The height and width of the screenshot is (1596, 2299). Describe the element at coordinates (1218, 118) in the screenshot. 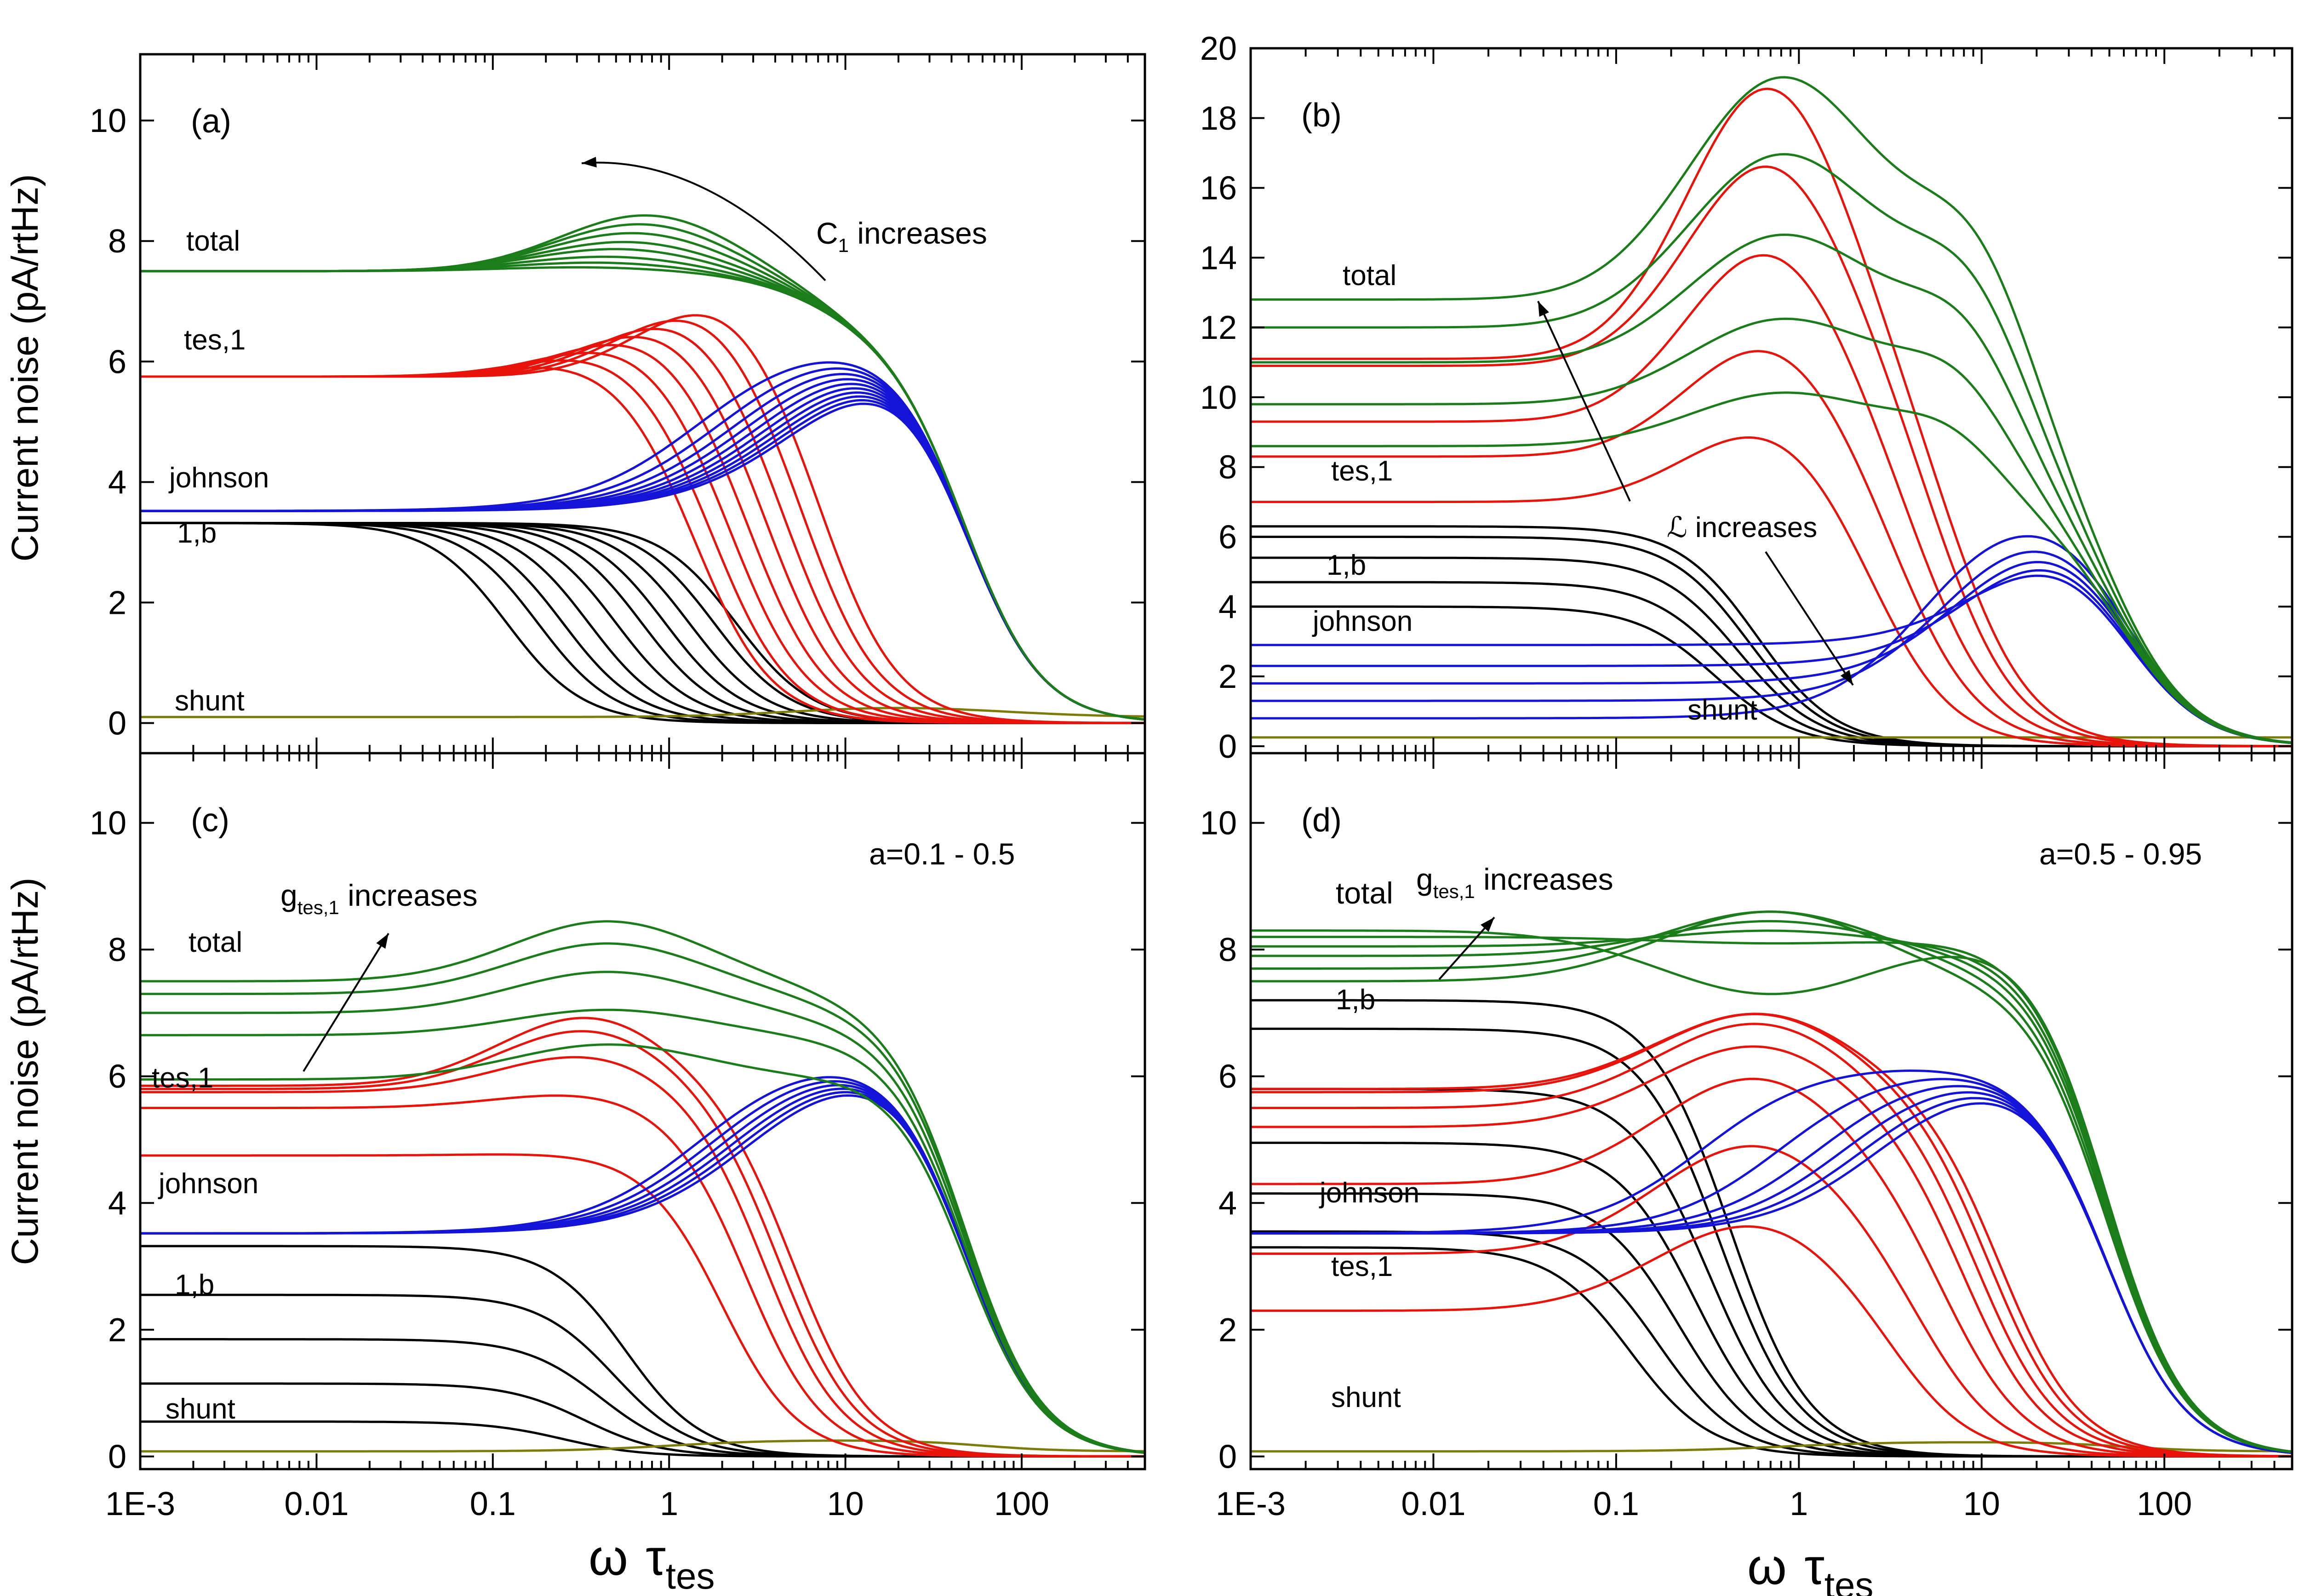

I see `y-tick-label: 18` at that location.